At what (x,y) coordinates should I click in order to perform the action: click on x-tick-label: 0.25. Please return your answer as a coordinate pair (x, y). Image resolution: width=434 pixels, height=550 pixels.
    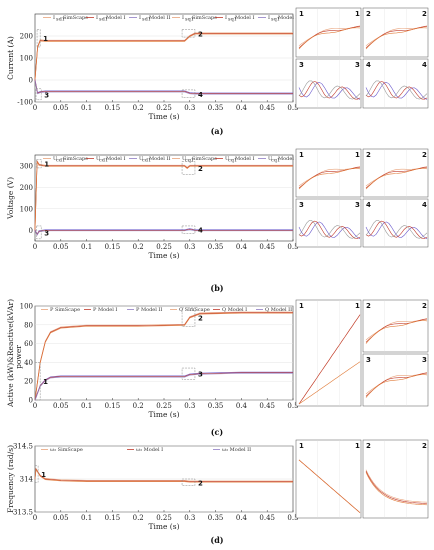
    Looking at the image, I should click on (164, 406).